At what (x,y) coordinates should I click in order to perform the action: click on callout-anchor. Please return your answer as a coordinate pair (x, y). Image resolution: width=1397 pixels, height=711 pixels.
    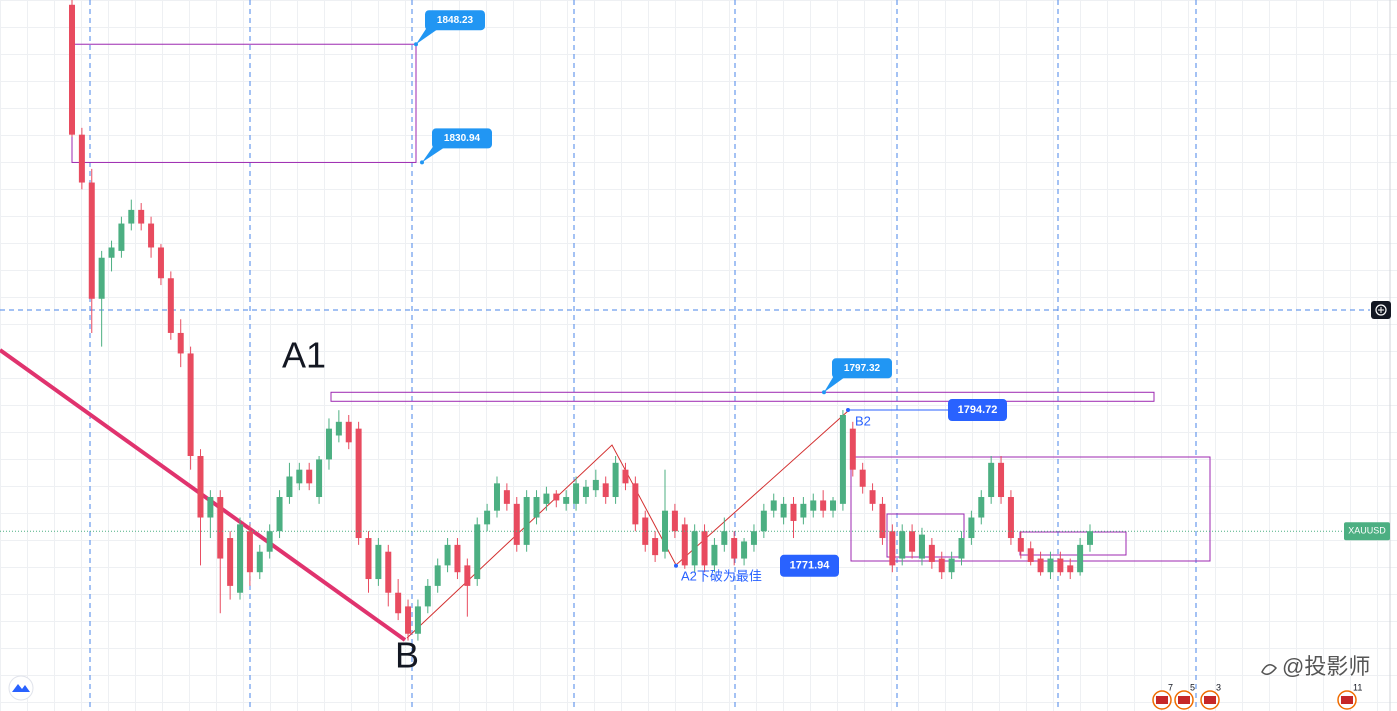
    Looking at the image, I should click on (416, 44).